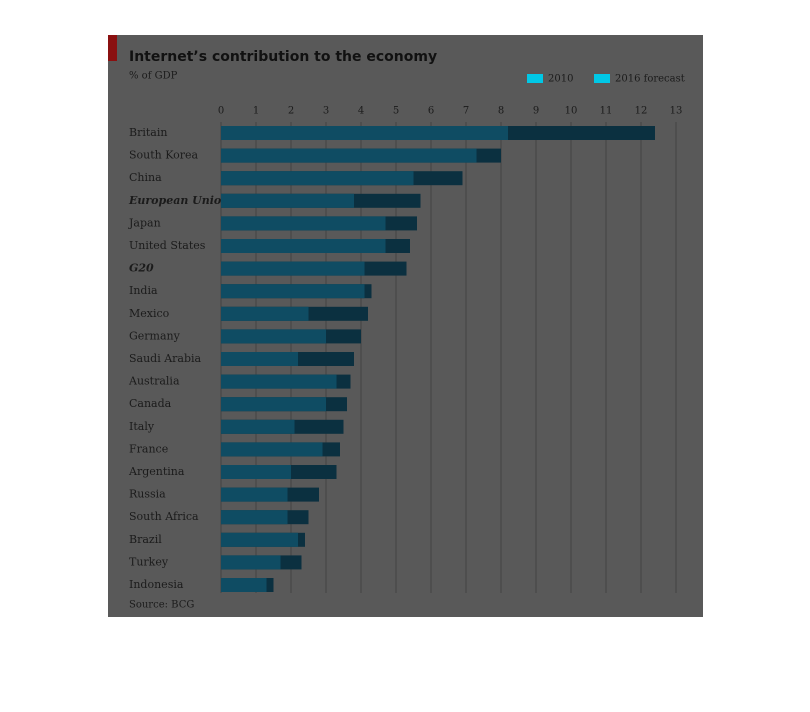 This screenshot has width=810, height=712. What do you see at coordinates (147, 494) in the screenshot?
I see `y-tick-label: Russia` at bounding box center [147, 494].